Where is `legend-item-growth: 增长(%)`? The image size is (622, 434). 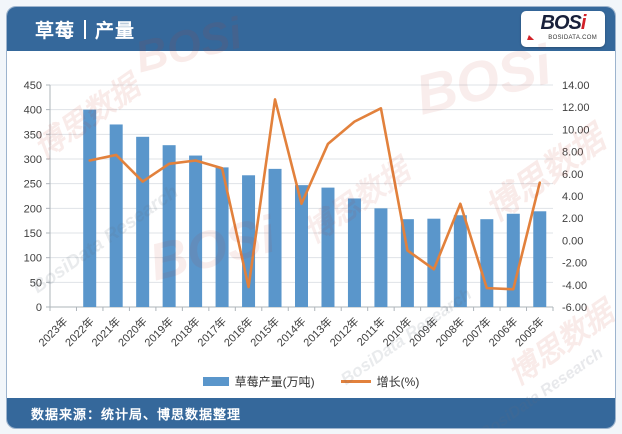
legend-item-growth: 增长(%) is located at coordinates (380, 381).